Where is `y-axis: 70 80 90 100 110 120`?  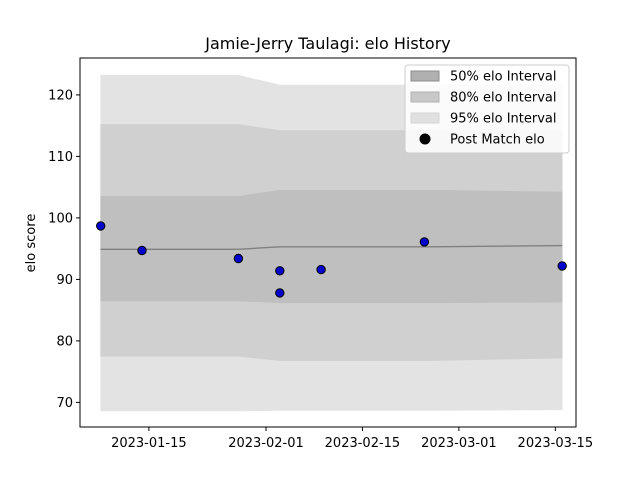 y-axis: 70 80 90 100 110 120 is located at coordinates (64, 249).